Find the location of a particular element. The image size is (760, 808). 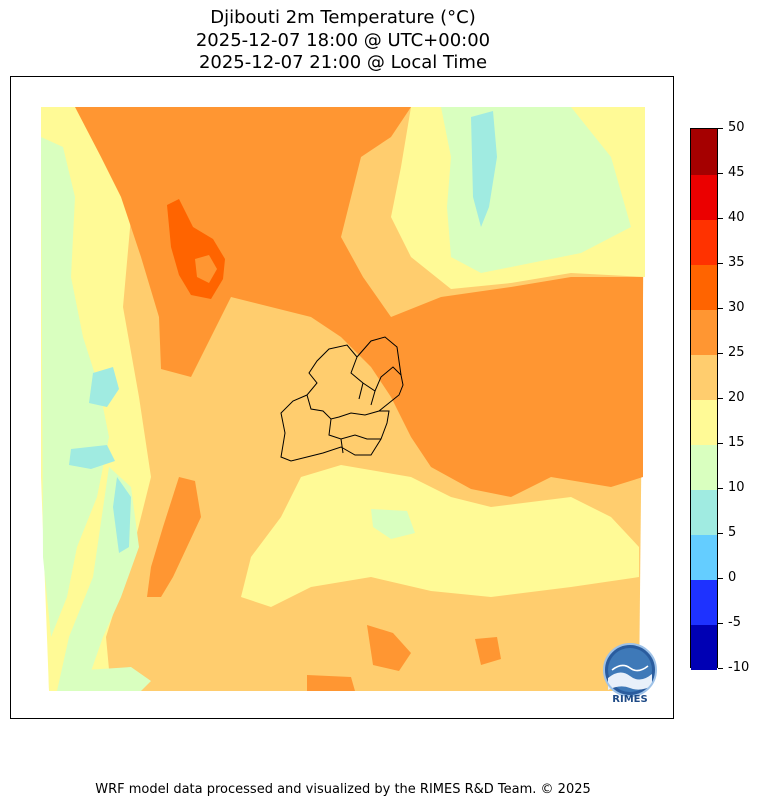

colorbar-tick-label: 10 is located at coordinates (736, 487).